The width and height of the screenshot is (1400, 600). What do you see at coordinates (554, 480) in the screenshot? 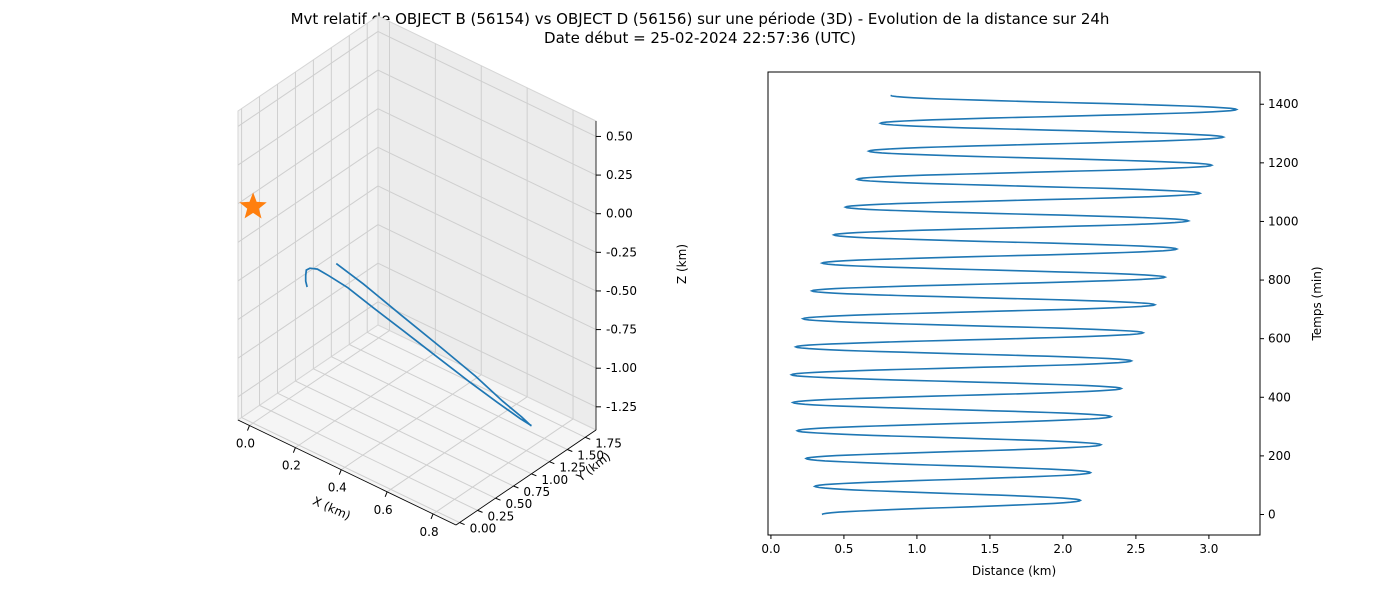
I see `y-tick-label: 1.00` at bounding box center [554, 480].